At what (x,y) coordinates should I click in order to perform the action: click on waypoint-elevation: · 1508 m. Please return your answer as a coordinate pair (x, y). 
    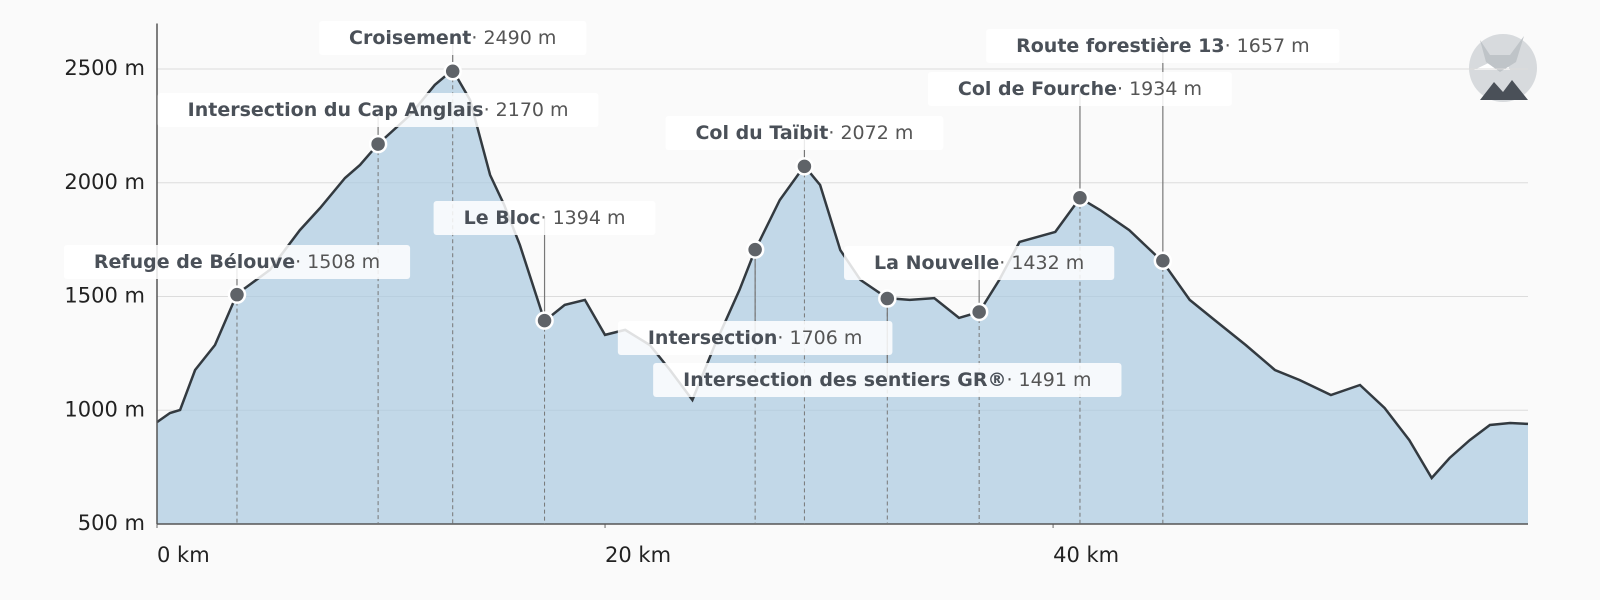
    Looking at the image, I should click on (337, 262).